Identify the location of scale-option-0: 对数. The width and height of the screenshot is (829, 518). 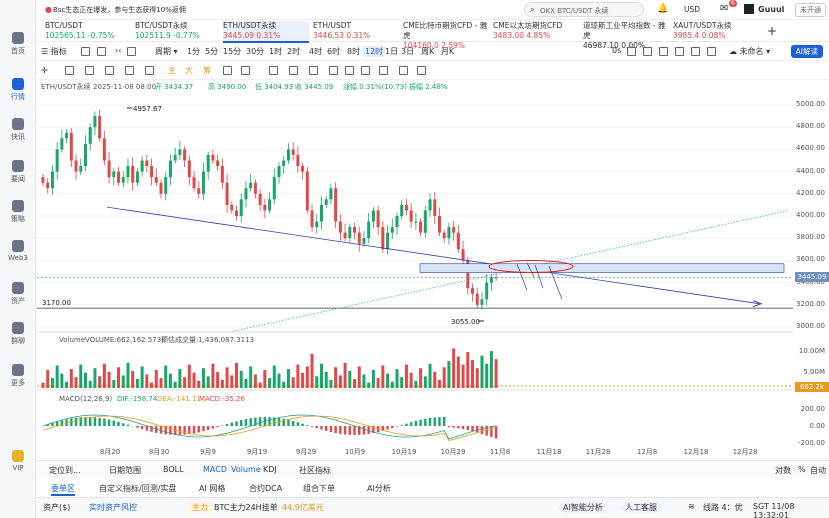
(783, 470).